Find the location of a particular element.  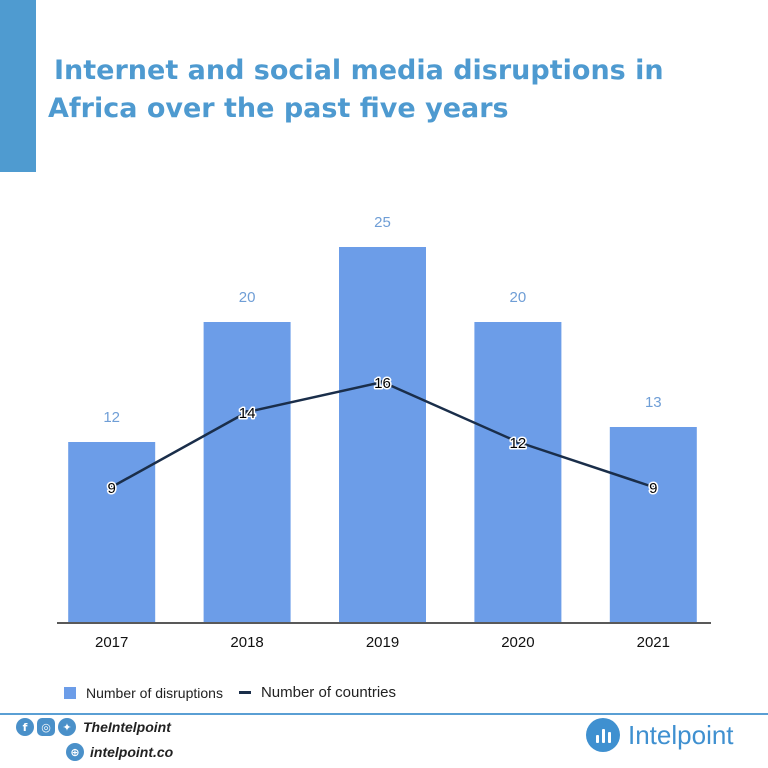

line-value-label: 14 is located at coordinates (247, 413).